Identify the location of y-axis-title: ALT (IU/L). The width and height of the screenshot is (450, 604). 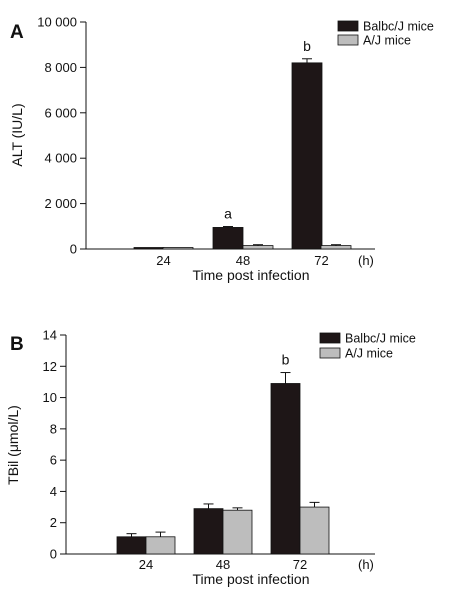
(17, 134).